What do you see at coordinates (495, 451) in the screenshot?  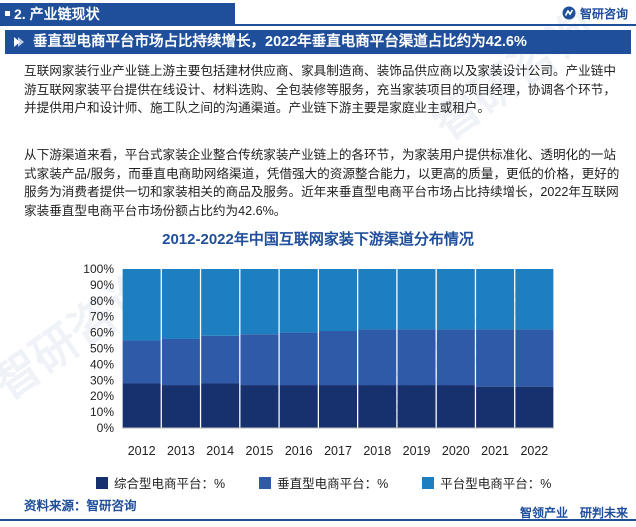 I see `x-tick-label: 2021` at bounding box center [495, 451].